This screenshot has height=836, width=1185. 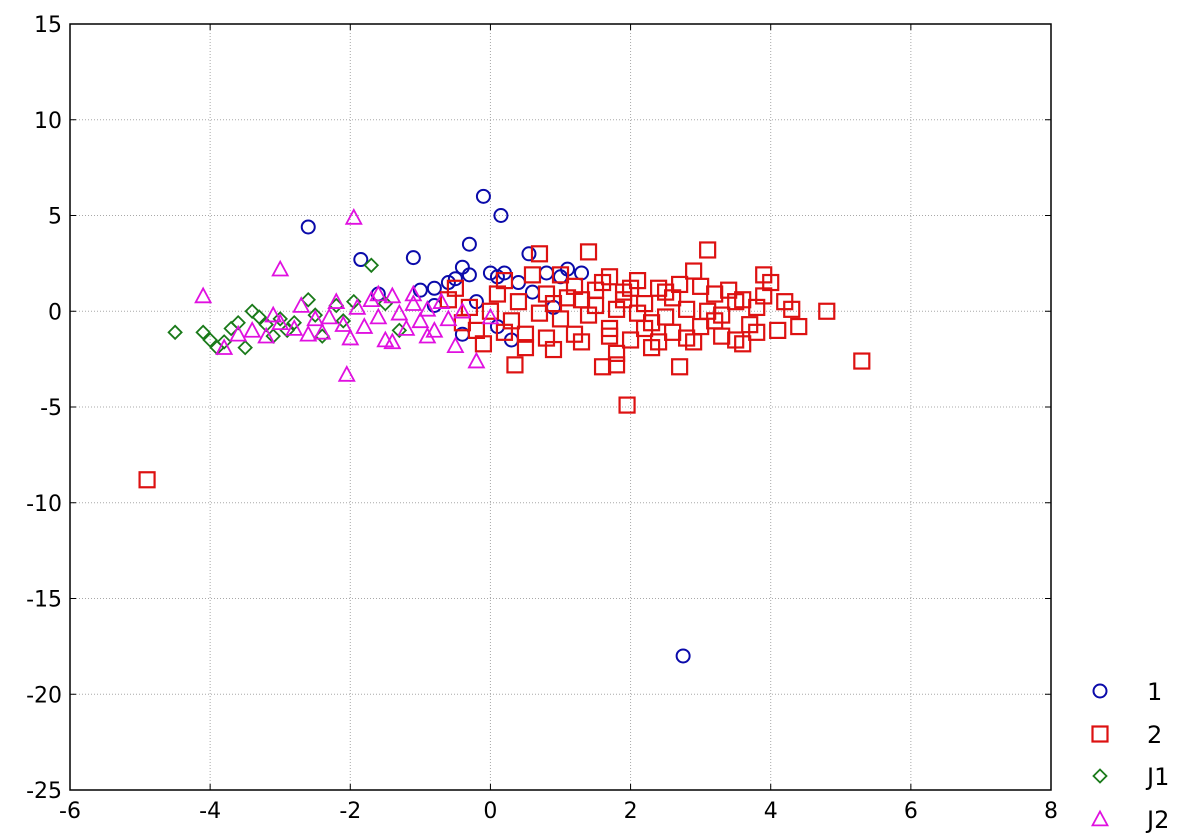 What do you see at coordinates (44, 504) in the screenshot?
I see `y-tick-label: -10` at bounding box center [44, 504].